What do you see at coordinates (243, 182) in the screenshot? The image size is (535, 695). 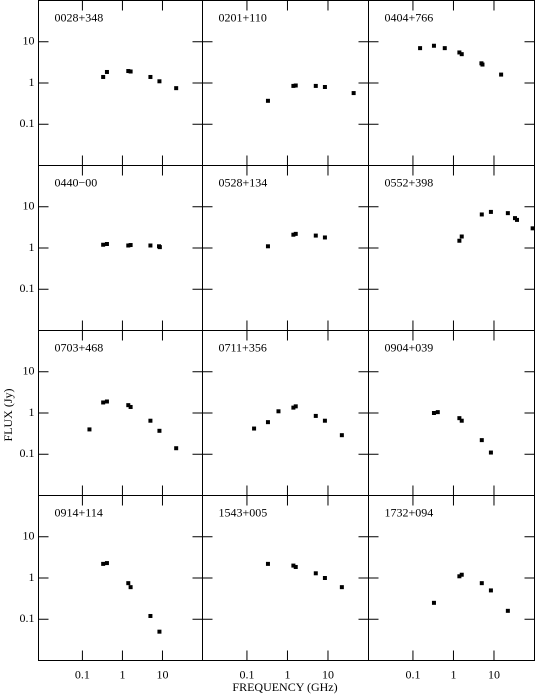 I see `panel-title: 0528+134` at bounding box center [243, 182].